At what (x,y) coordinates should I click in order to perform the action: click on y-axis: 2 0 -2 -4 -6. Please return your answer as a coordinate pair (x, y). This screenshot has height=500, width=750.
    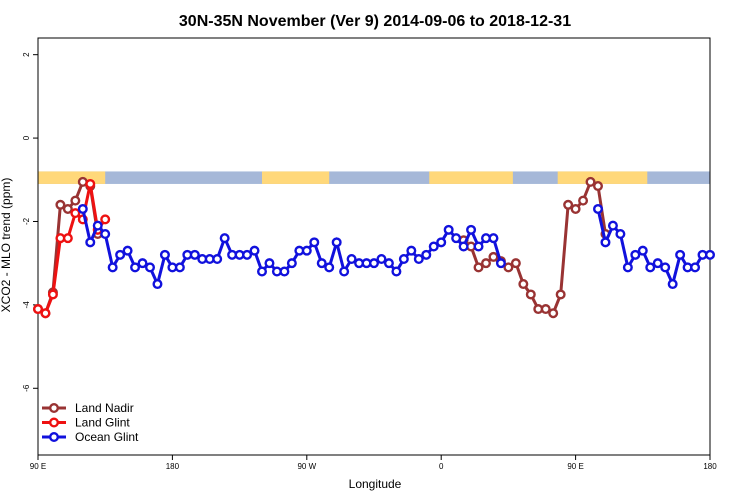
    Looking at the image, I should click on (30, 222).